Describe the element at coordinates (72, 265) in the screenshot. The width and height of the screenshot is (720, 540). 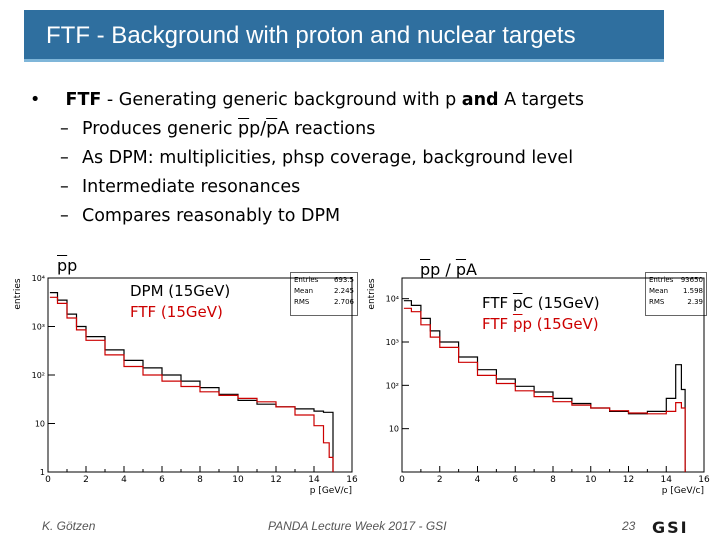
I see `plot-label-text: p` at that location.